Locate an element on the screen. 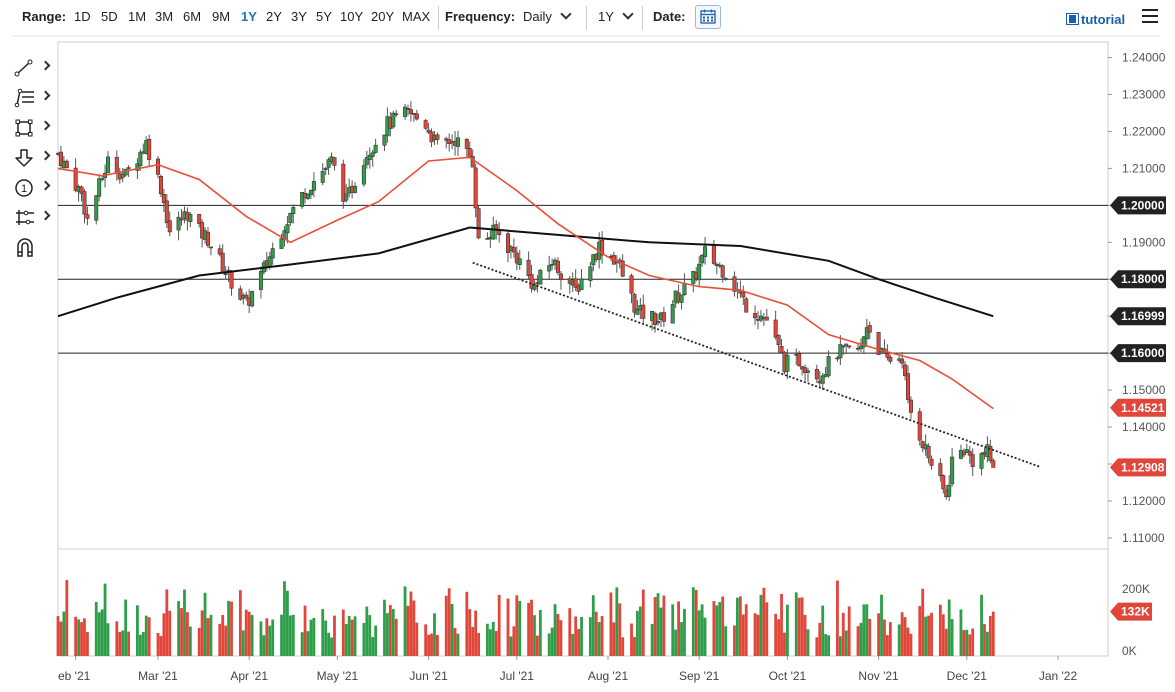 This screenshot has width=1175, height=692. range-max-button: MAX is located at coordinates (416, 16).